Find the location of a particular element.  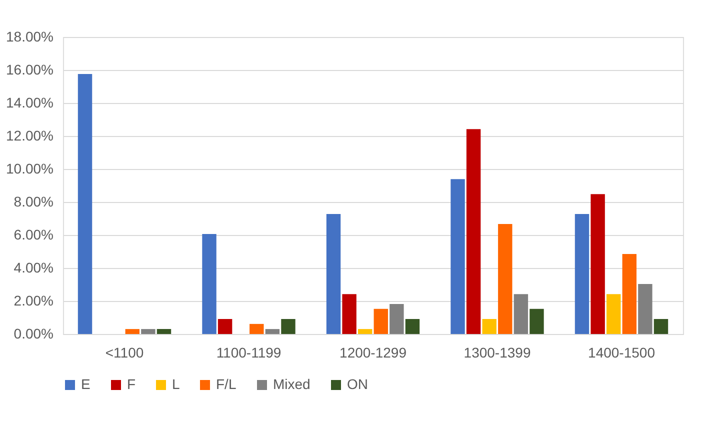

y-tick-label: 18.00% is located at coordinates (30, 36).